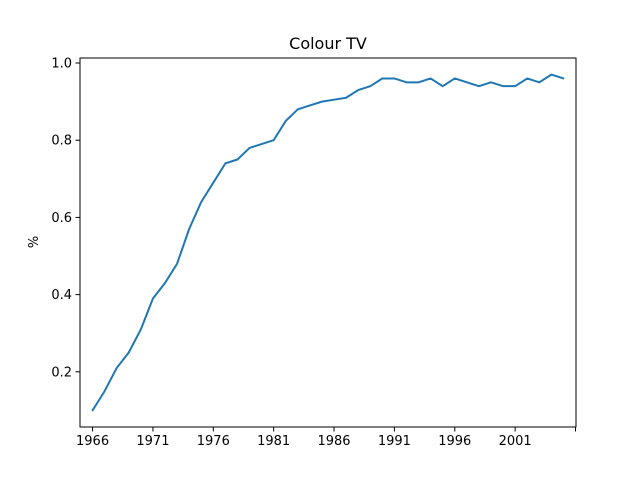 This screenshot has width=640, height=480. What do you see at coordinates (92, 441) in the screenshot?
I see `x-tick-label: 1966` at bounding box center [92, 441].